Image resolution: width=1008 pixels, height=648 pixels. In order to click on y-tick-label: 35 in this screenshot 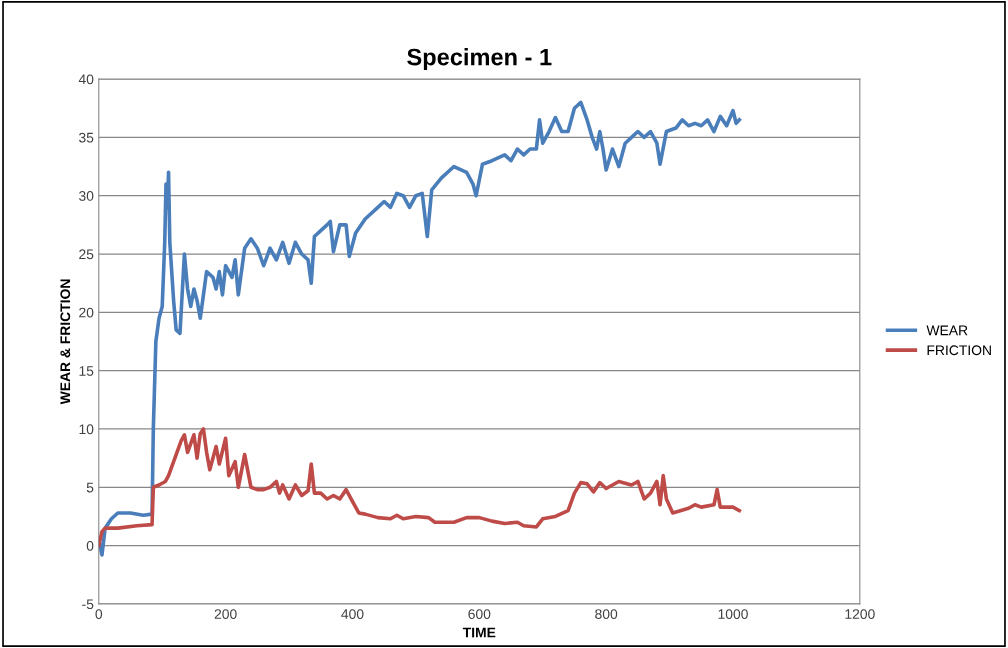, I will do `click(86, 137)`.